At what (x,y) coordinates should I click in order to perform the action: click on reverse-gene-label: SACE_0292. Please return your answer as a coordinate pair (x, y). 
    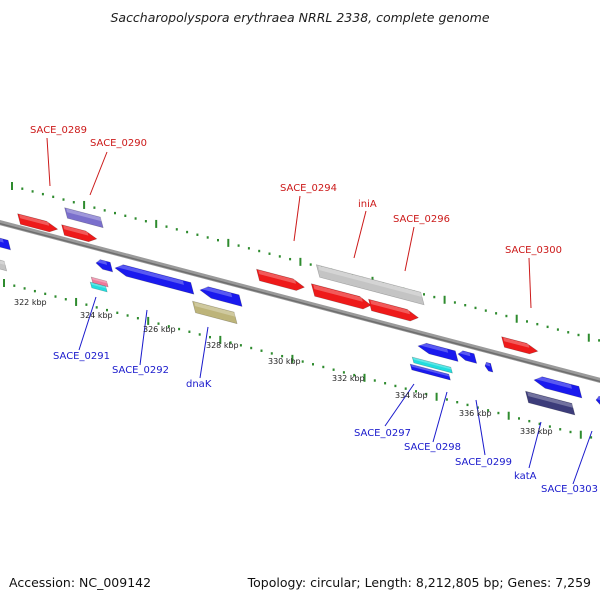
    Looking at the image, I should click on (140, 370).